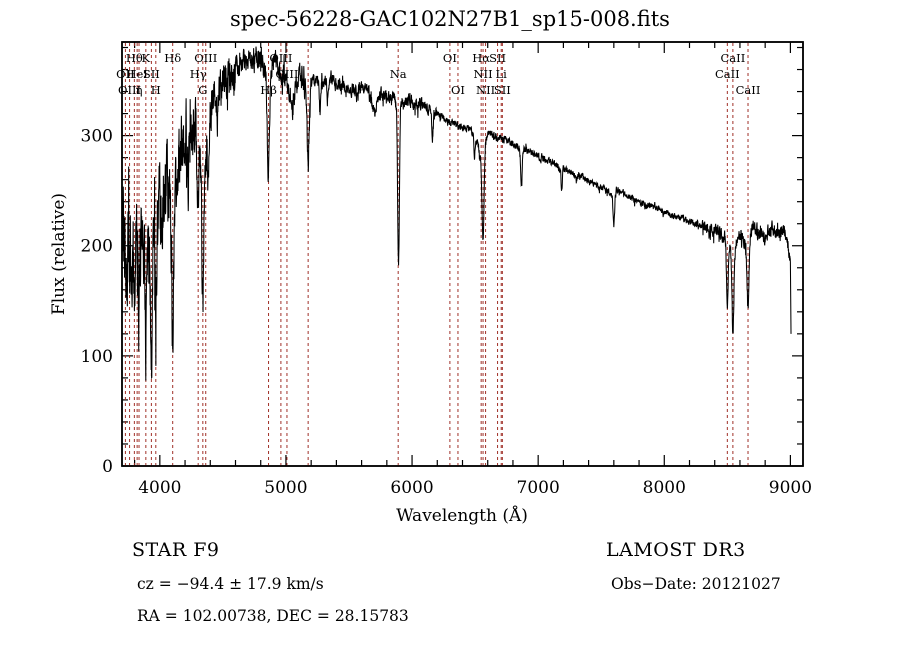 This screenshot has width=900, height=649. Describe the element at coordinates (97, 357) in the screenshot. I see `y-tick-label: 100` at that location.